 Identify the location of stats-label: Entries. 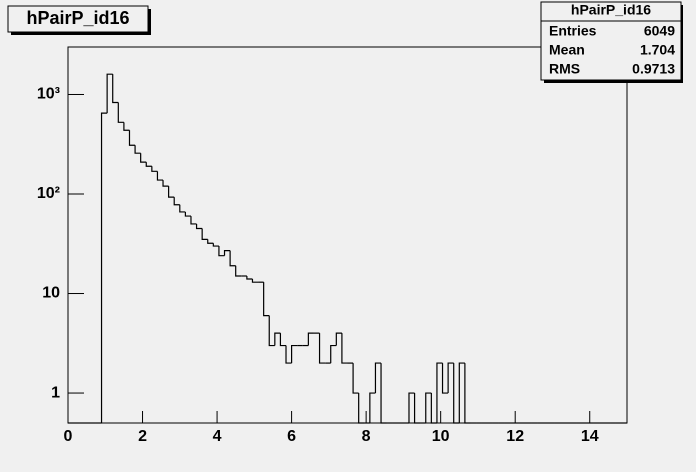
(573, 31).